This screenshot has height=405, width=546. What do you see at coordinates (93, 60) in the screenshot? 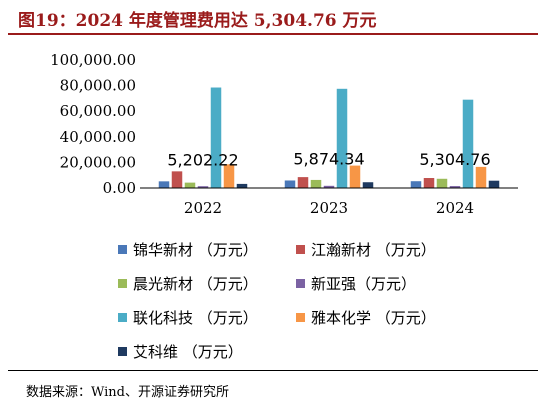
I see `y-tick-label: 100,000.00` at bounding box center [93, 60].